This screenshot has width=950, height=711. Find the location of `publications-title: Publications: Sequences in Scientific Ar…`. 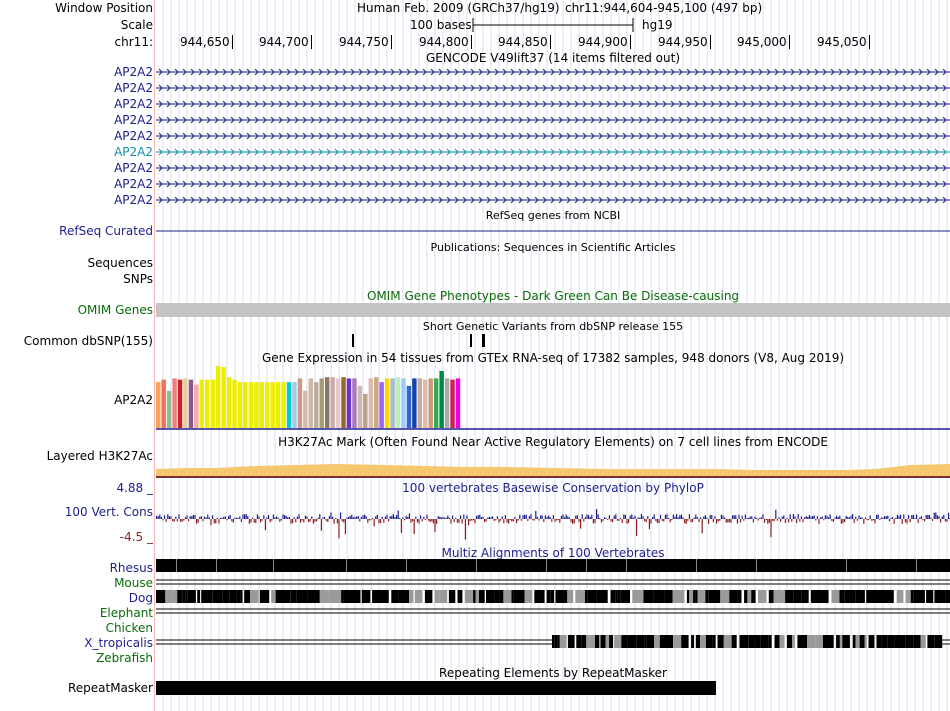

publications-title: Publications: Sequences in Scientific Ar… is located at coordinates (553, 247).